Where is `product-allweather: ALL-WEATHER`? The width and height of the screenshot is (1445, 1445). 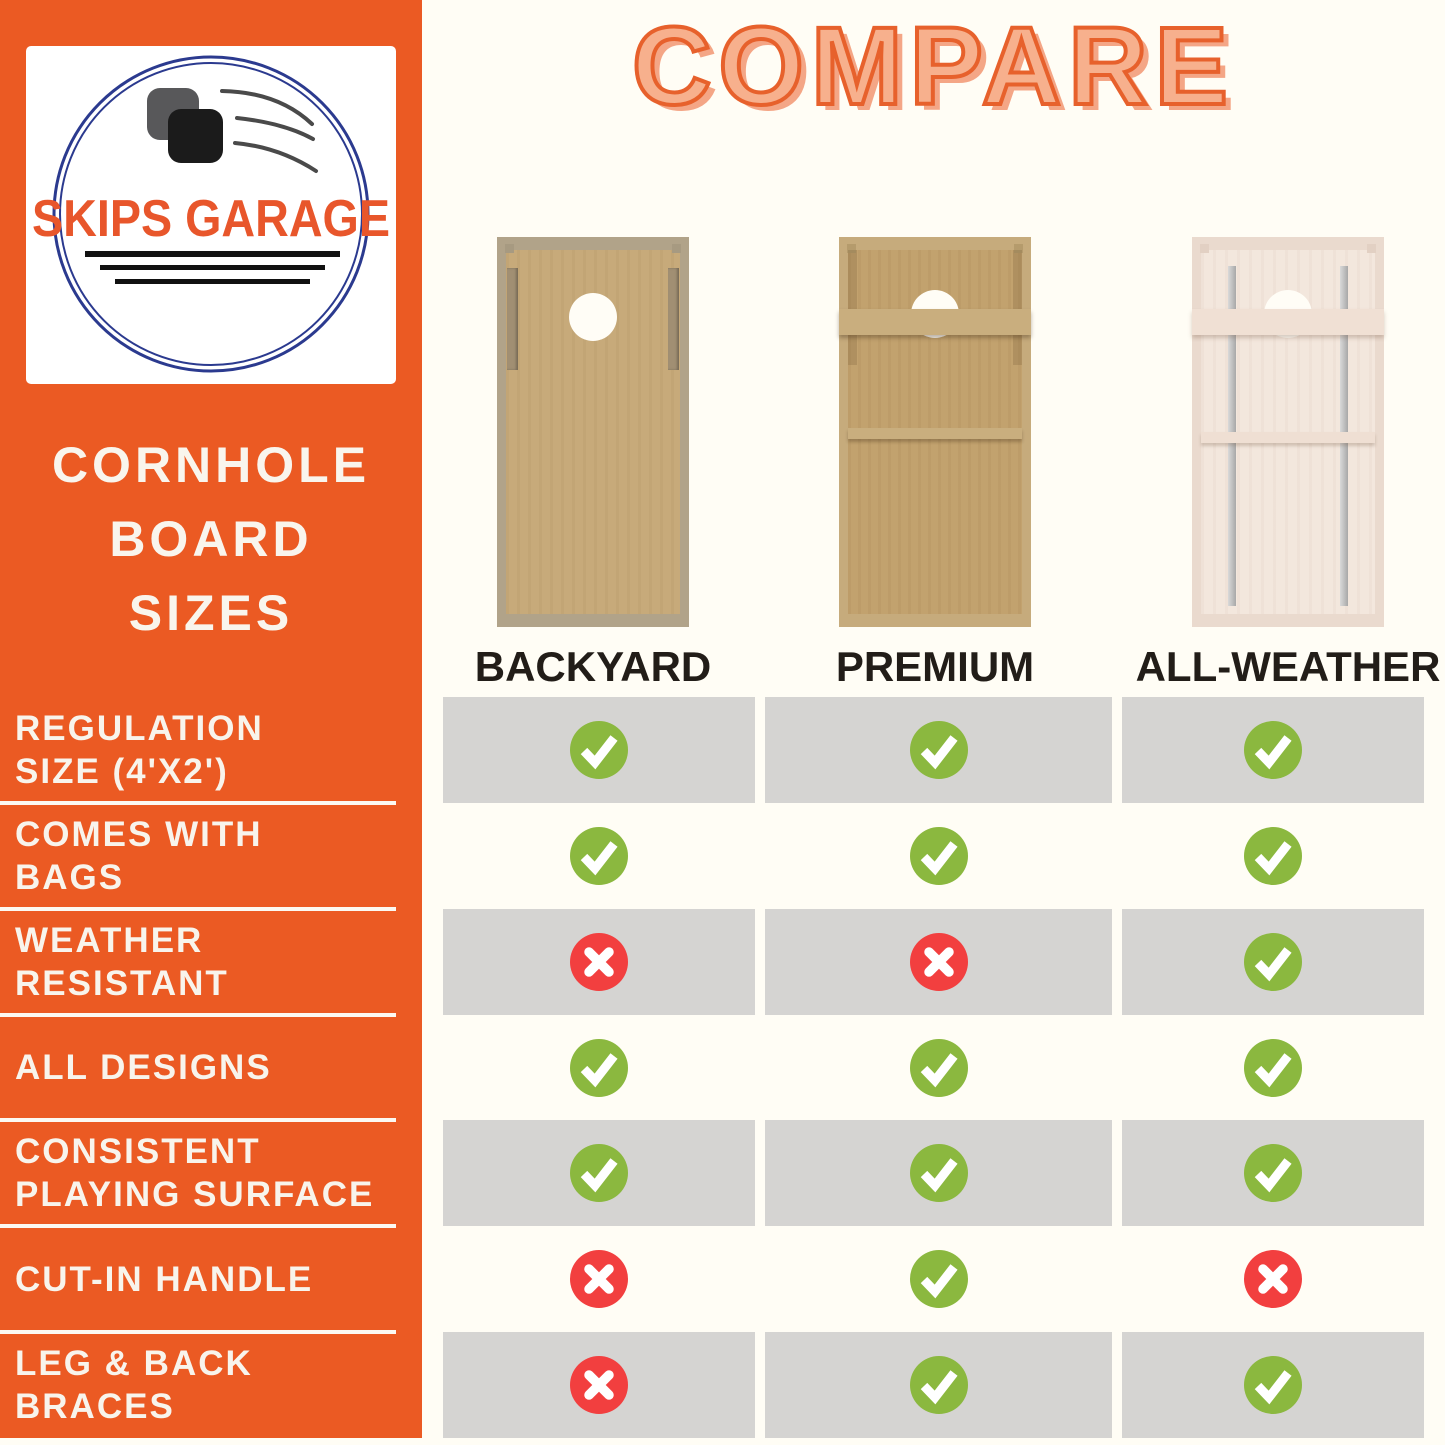
product-allweather: ALL-WEATHER is located at coordinates (1286, 464).